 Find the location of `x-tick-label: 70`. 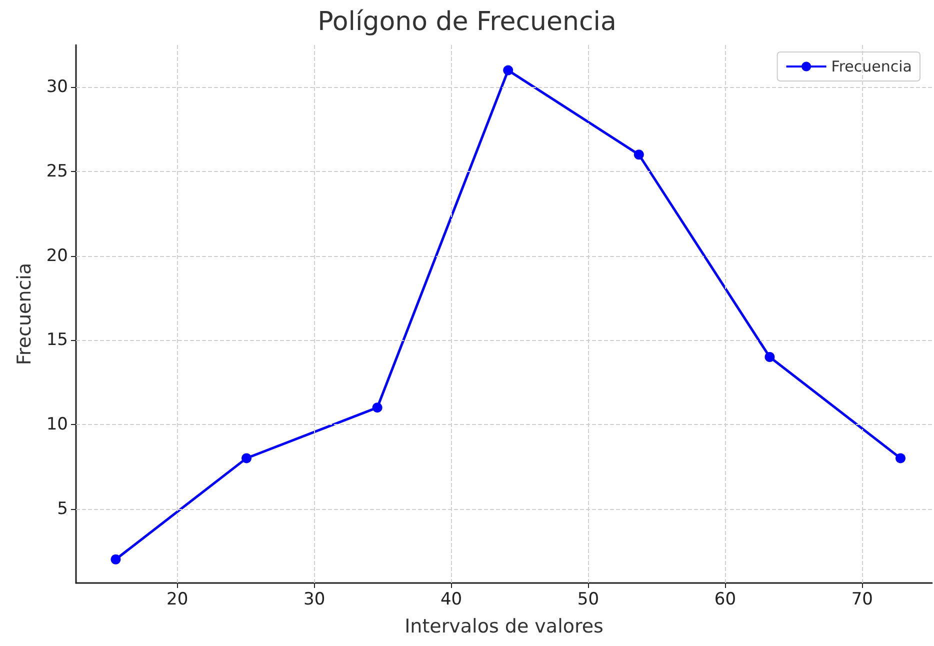

x-tick-label: 70 is located at coordinates (862, 600).